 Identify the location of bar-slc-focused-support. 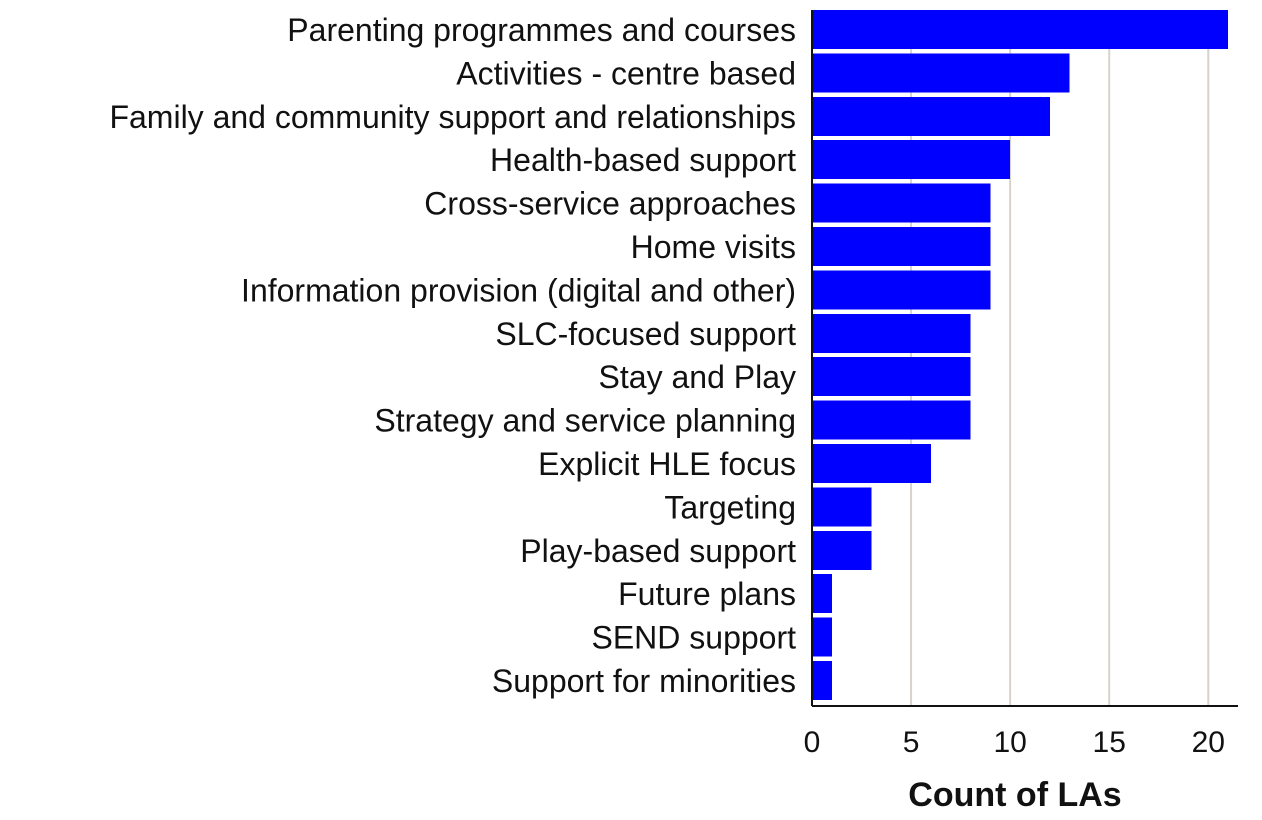
(891, 333).